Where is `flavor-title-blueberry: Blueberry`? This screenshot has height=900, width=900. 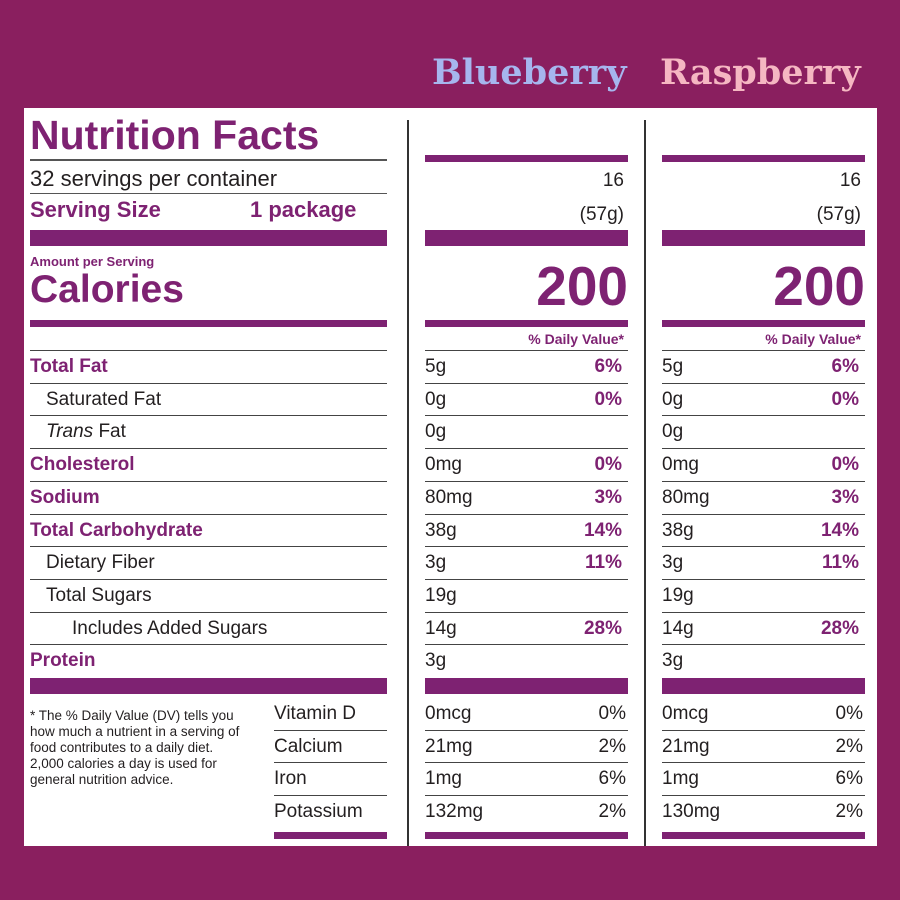 flavor-title-blueberry: Blueberry is located at coordinates (529, 72).